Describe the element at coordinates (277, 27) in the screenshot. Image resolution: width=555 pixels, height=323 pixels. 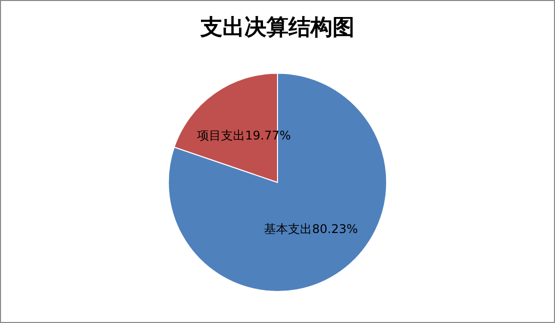
I see `chart-title: 支出决算结构图` at that location.